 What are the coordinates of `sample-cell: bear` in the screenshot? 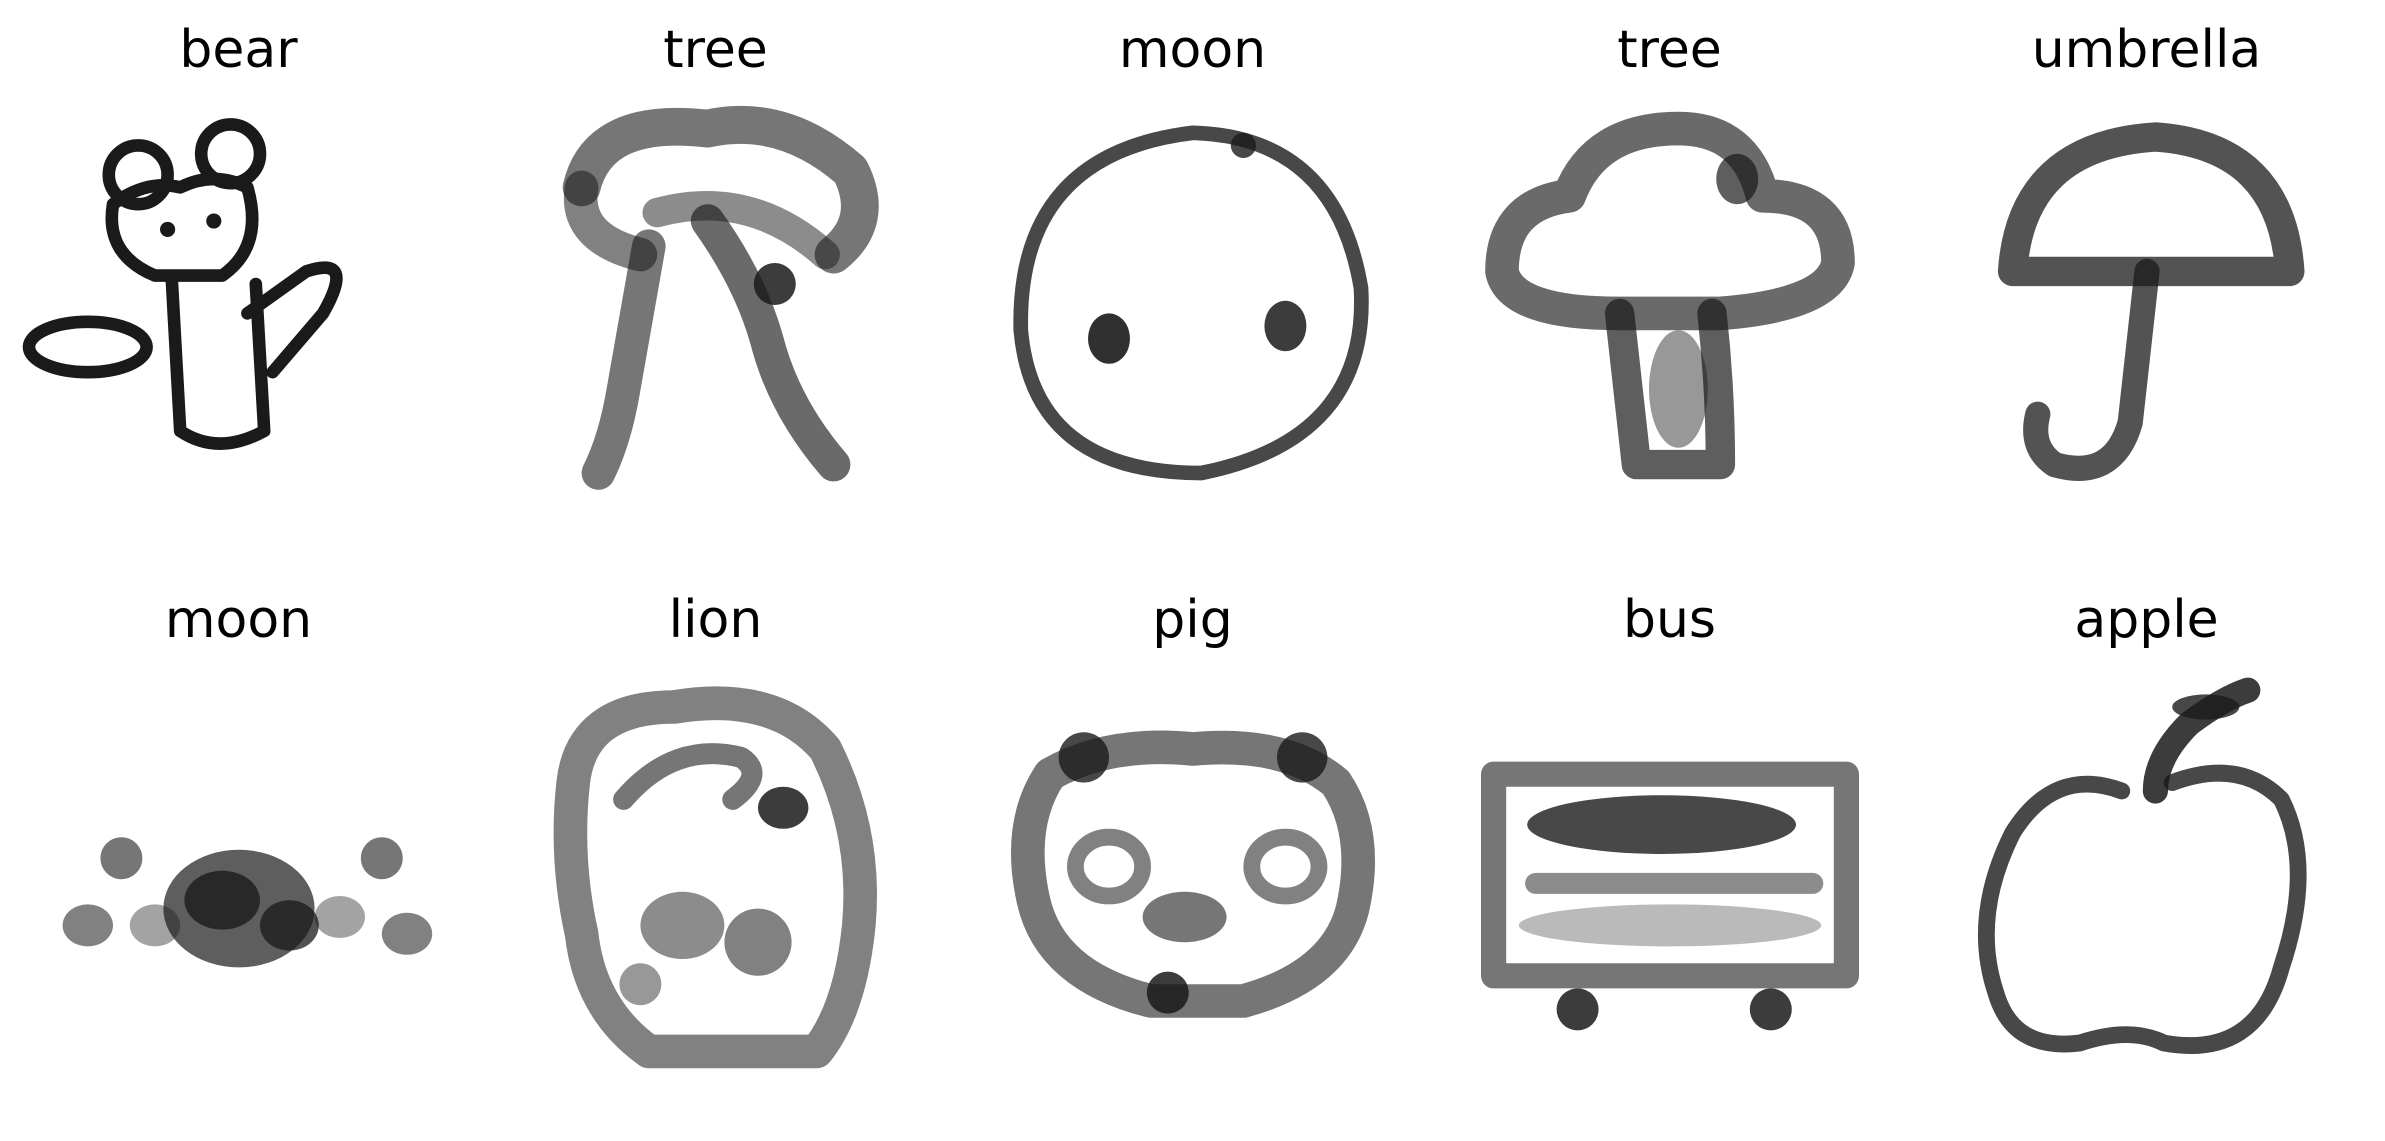 It's located at (238, 285).